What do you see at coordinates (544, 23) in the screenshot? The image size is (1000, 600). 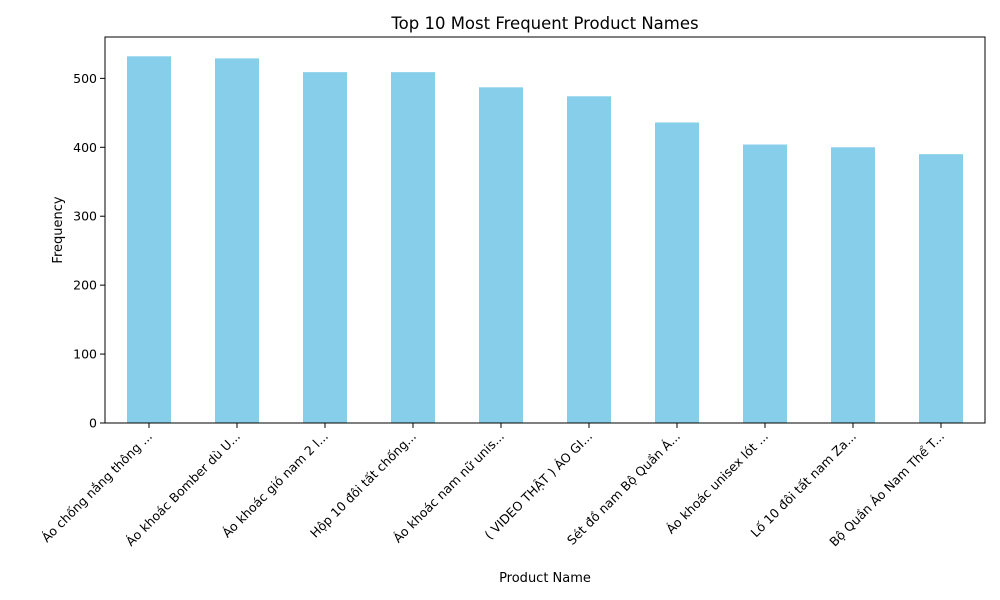 I see `chart-title: Top 10 Most Frequent Product Names` at bounding box center [544, 23].